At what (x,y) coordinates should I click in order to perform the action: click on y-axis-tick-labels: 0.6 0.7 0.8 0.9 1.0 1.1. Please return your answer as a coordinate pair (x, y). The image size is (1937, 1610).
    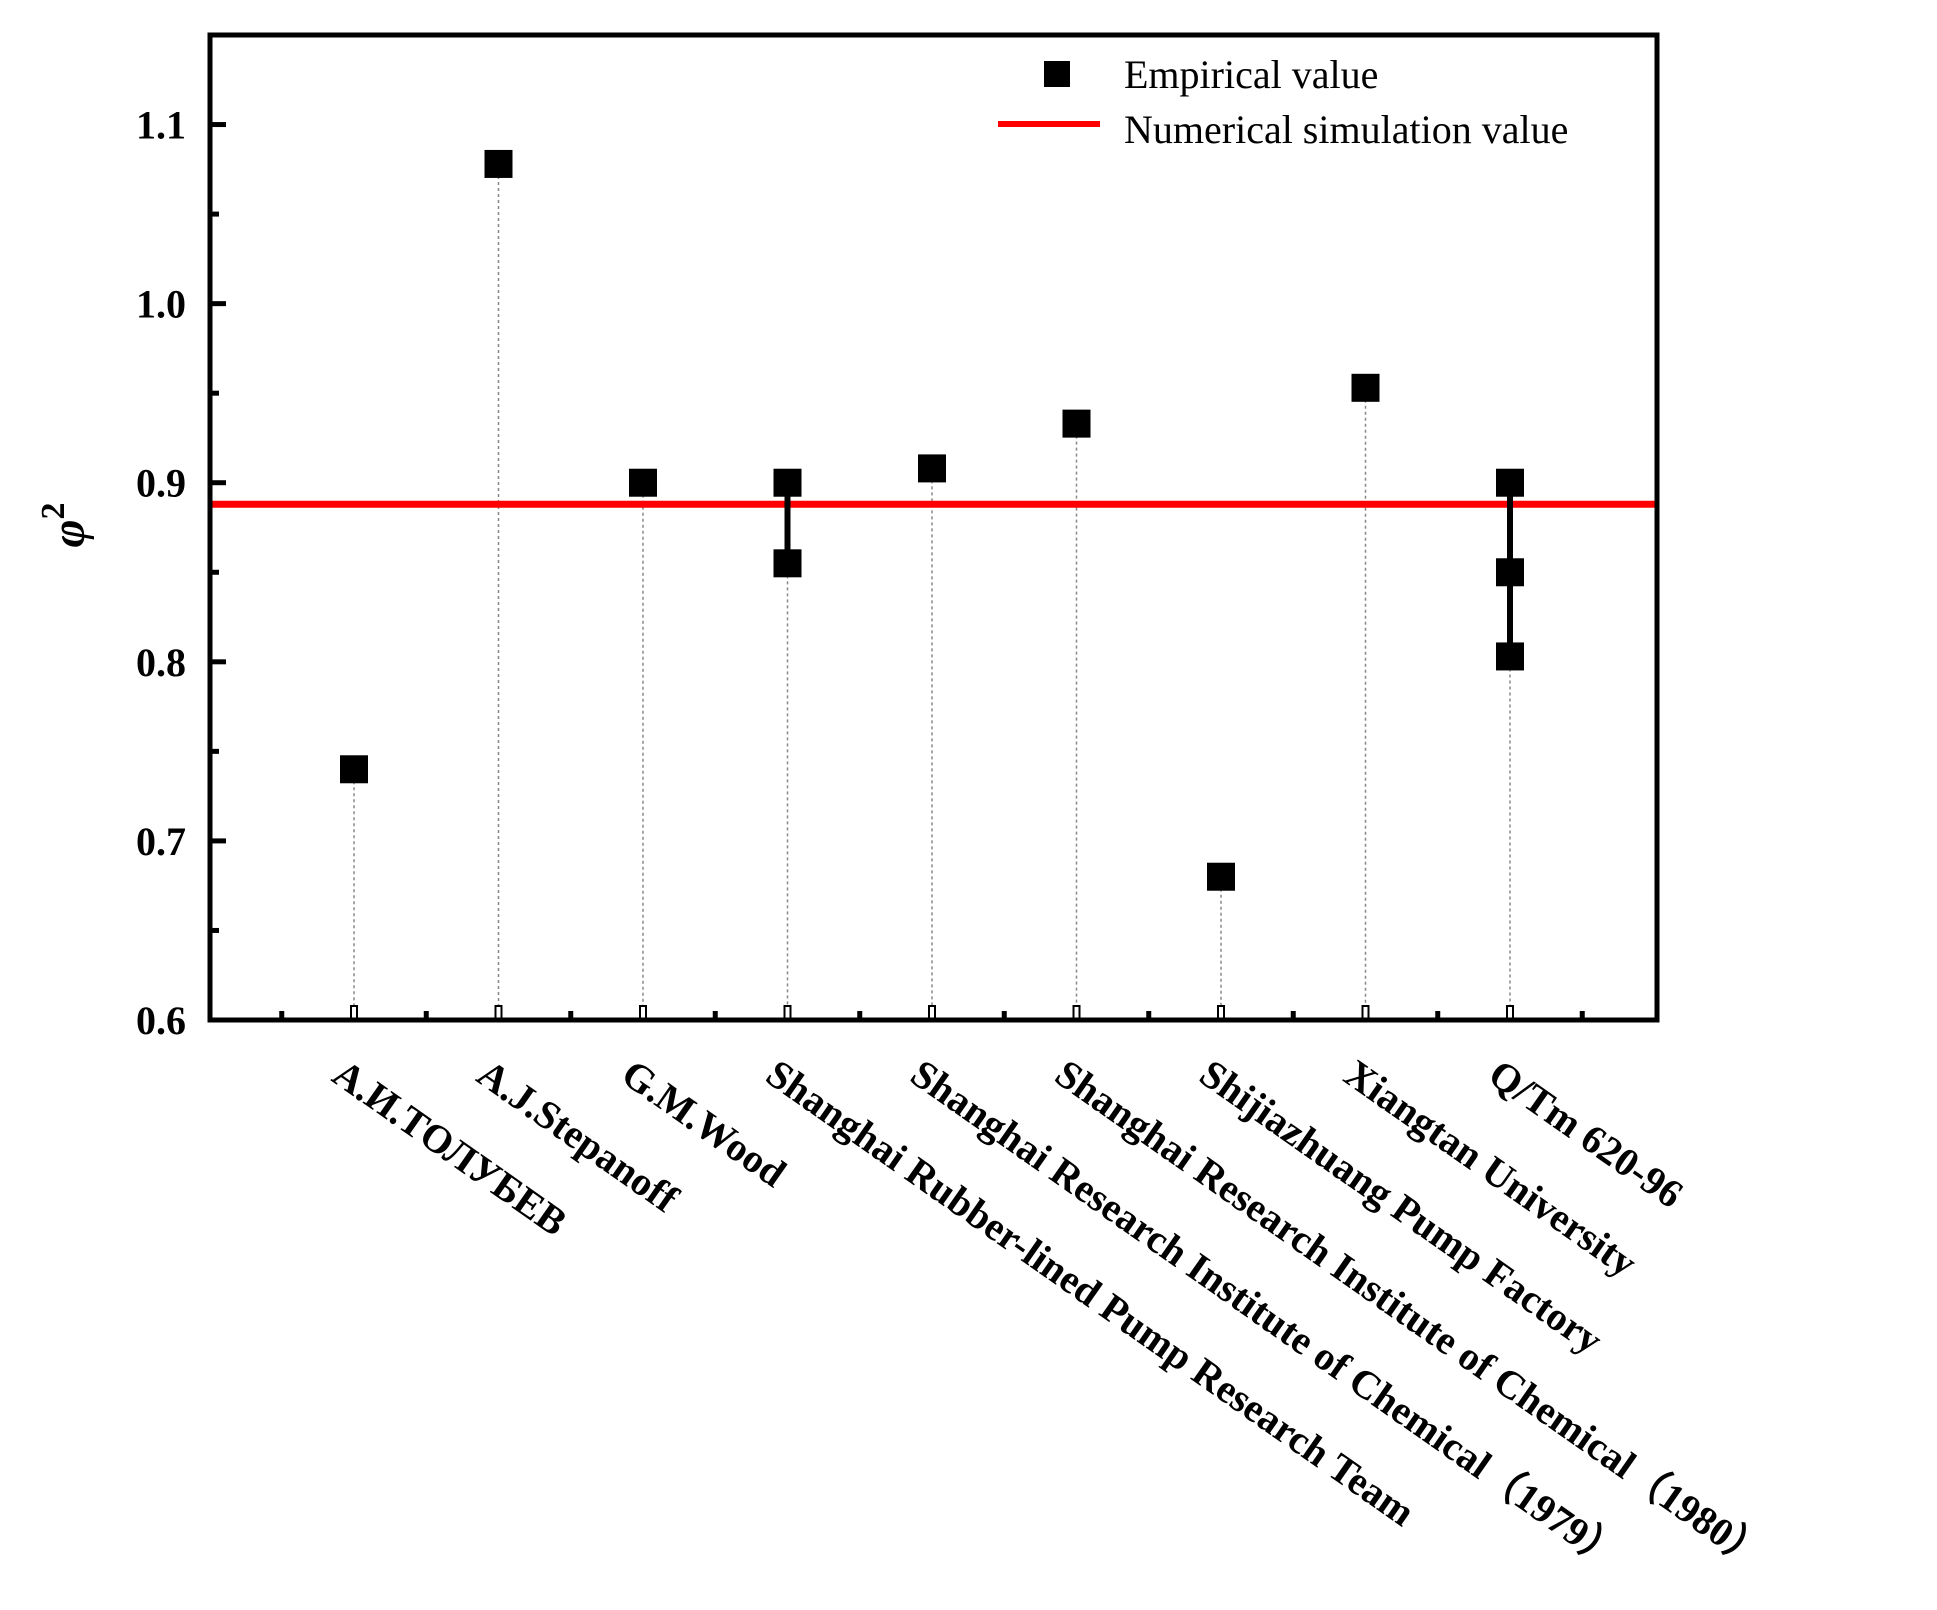
    Looking at the image, I should click on (161, 573).